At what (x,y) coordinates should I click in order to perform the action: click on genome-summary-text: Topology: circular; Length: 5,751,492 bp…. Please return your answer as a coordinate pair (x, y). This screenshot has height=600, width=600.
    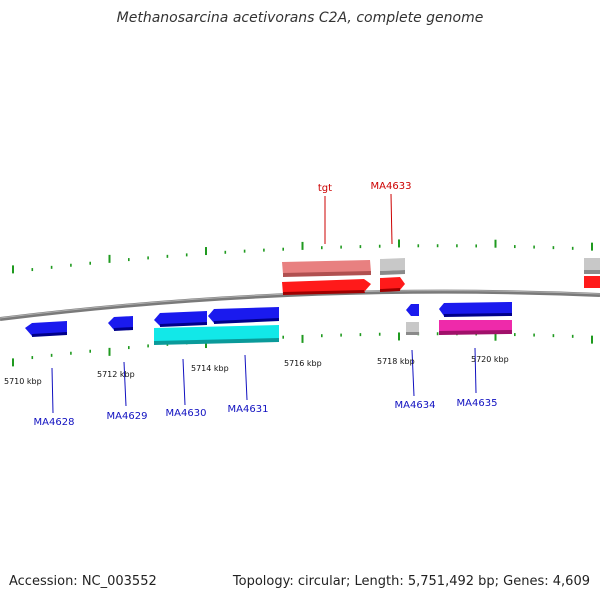
    Looking at the image, I should click on (411, 581).